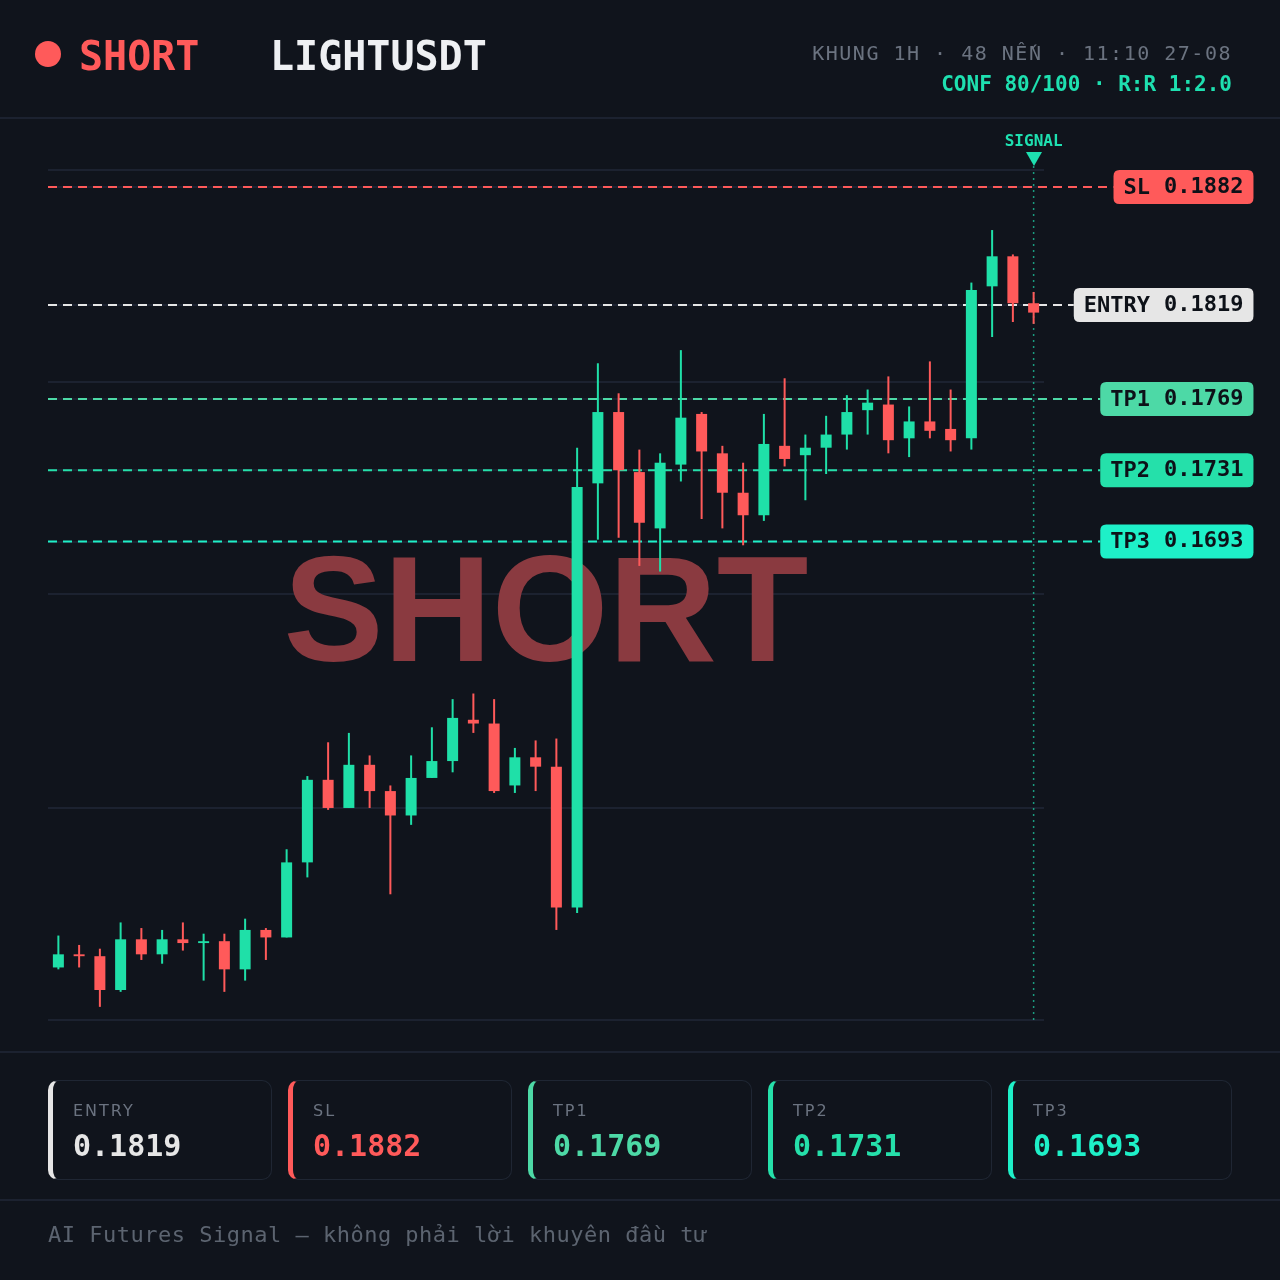 The image size is (1280, 1280). What do you see at coordinates (1204, 185) in the screenshot?
I see `y-tick-label: 0.1882` at bounding box center [1204, 185].